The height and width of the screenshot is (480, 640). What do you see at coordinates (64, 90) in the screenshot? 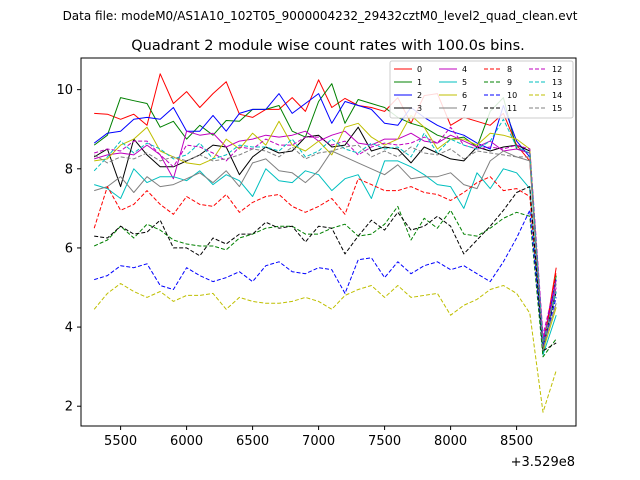
I see `y-tick-label: 10` at bounding box center [64, 90].